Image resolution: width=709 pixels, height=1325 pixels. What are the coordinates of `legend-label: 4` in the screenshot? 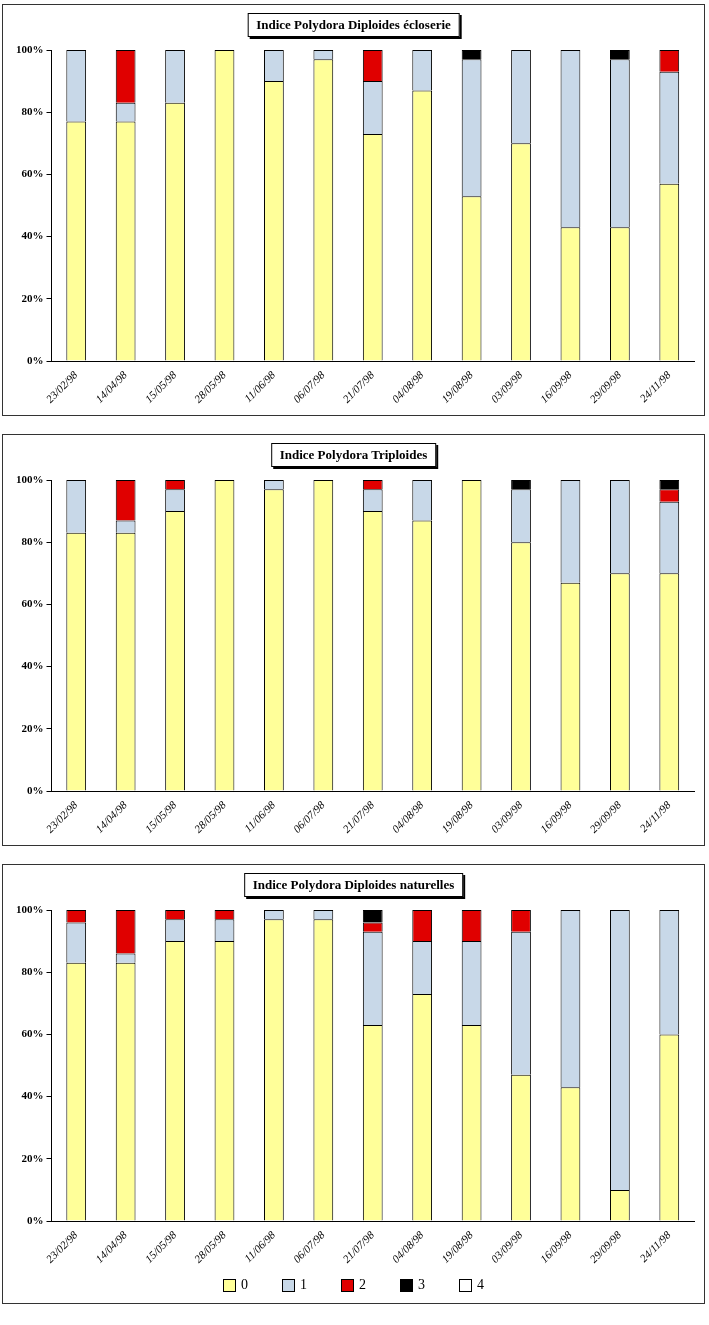 It's located at (480, 1285).